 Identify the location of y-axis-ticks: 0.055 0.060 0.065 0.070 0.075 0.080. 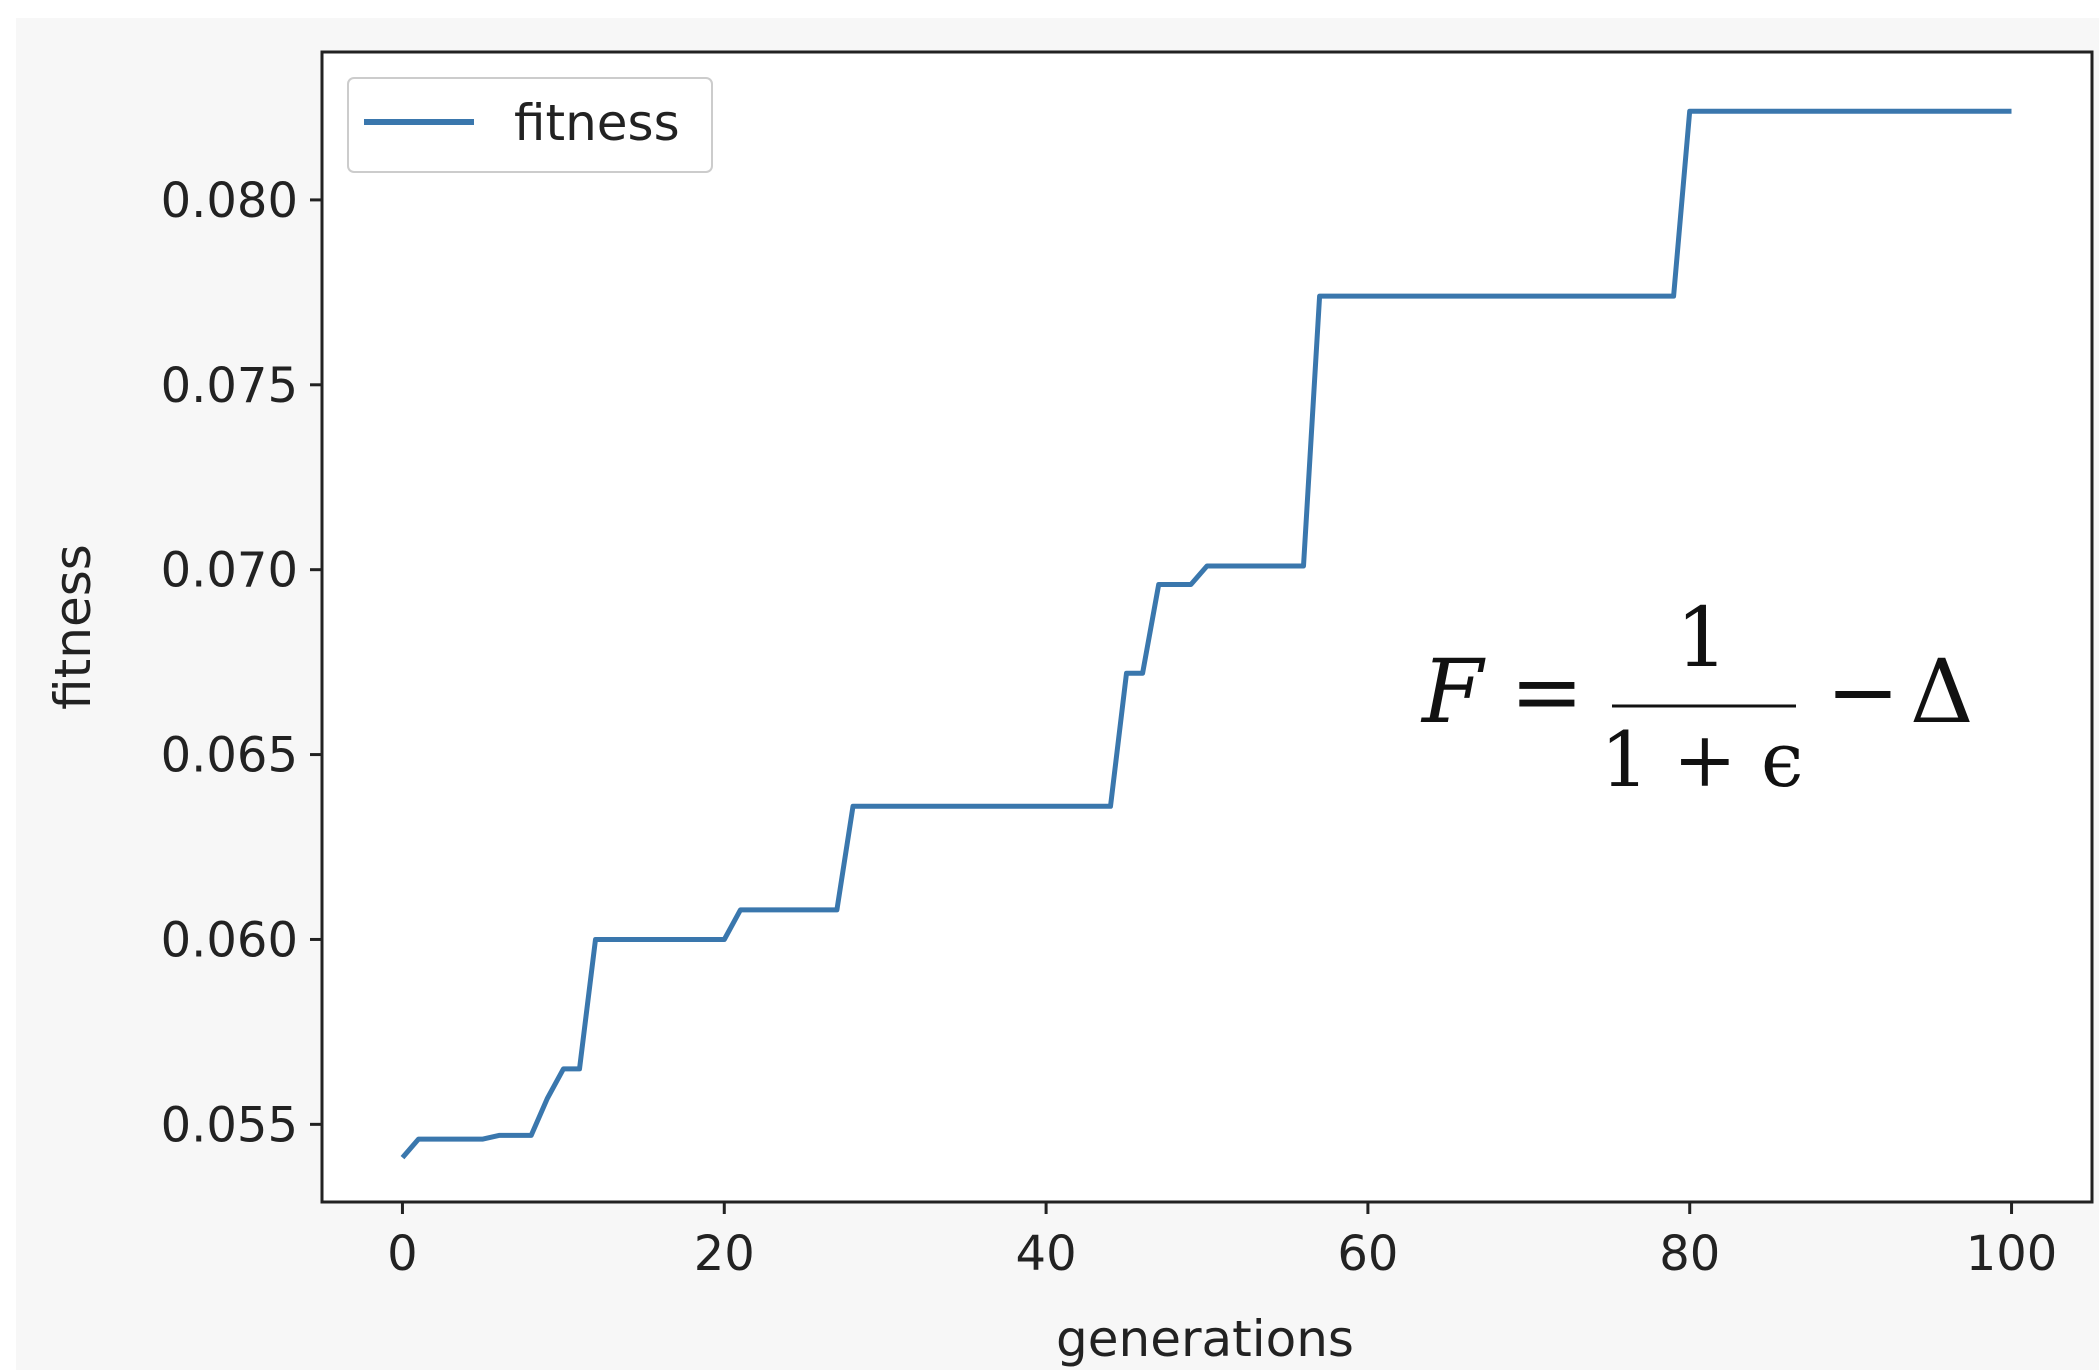
(241, 663).